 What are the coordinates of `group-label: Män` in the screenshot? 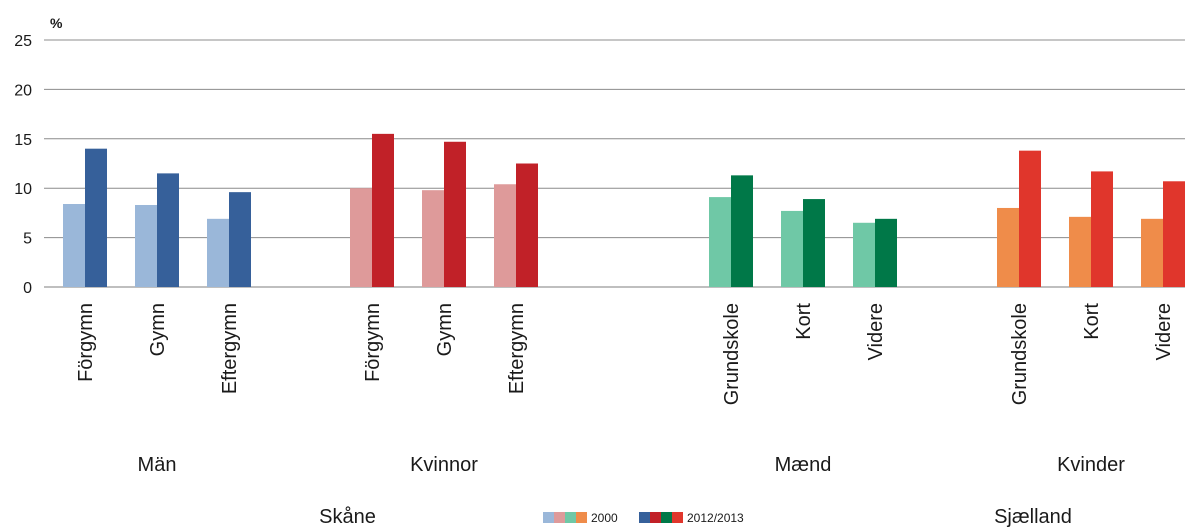 It's located at (157, 465).